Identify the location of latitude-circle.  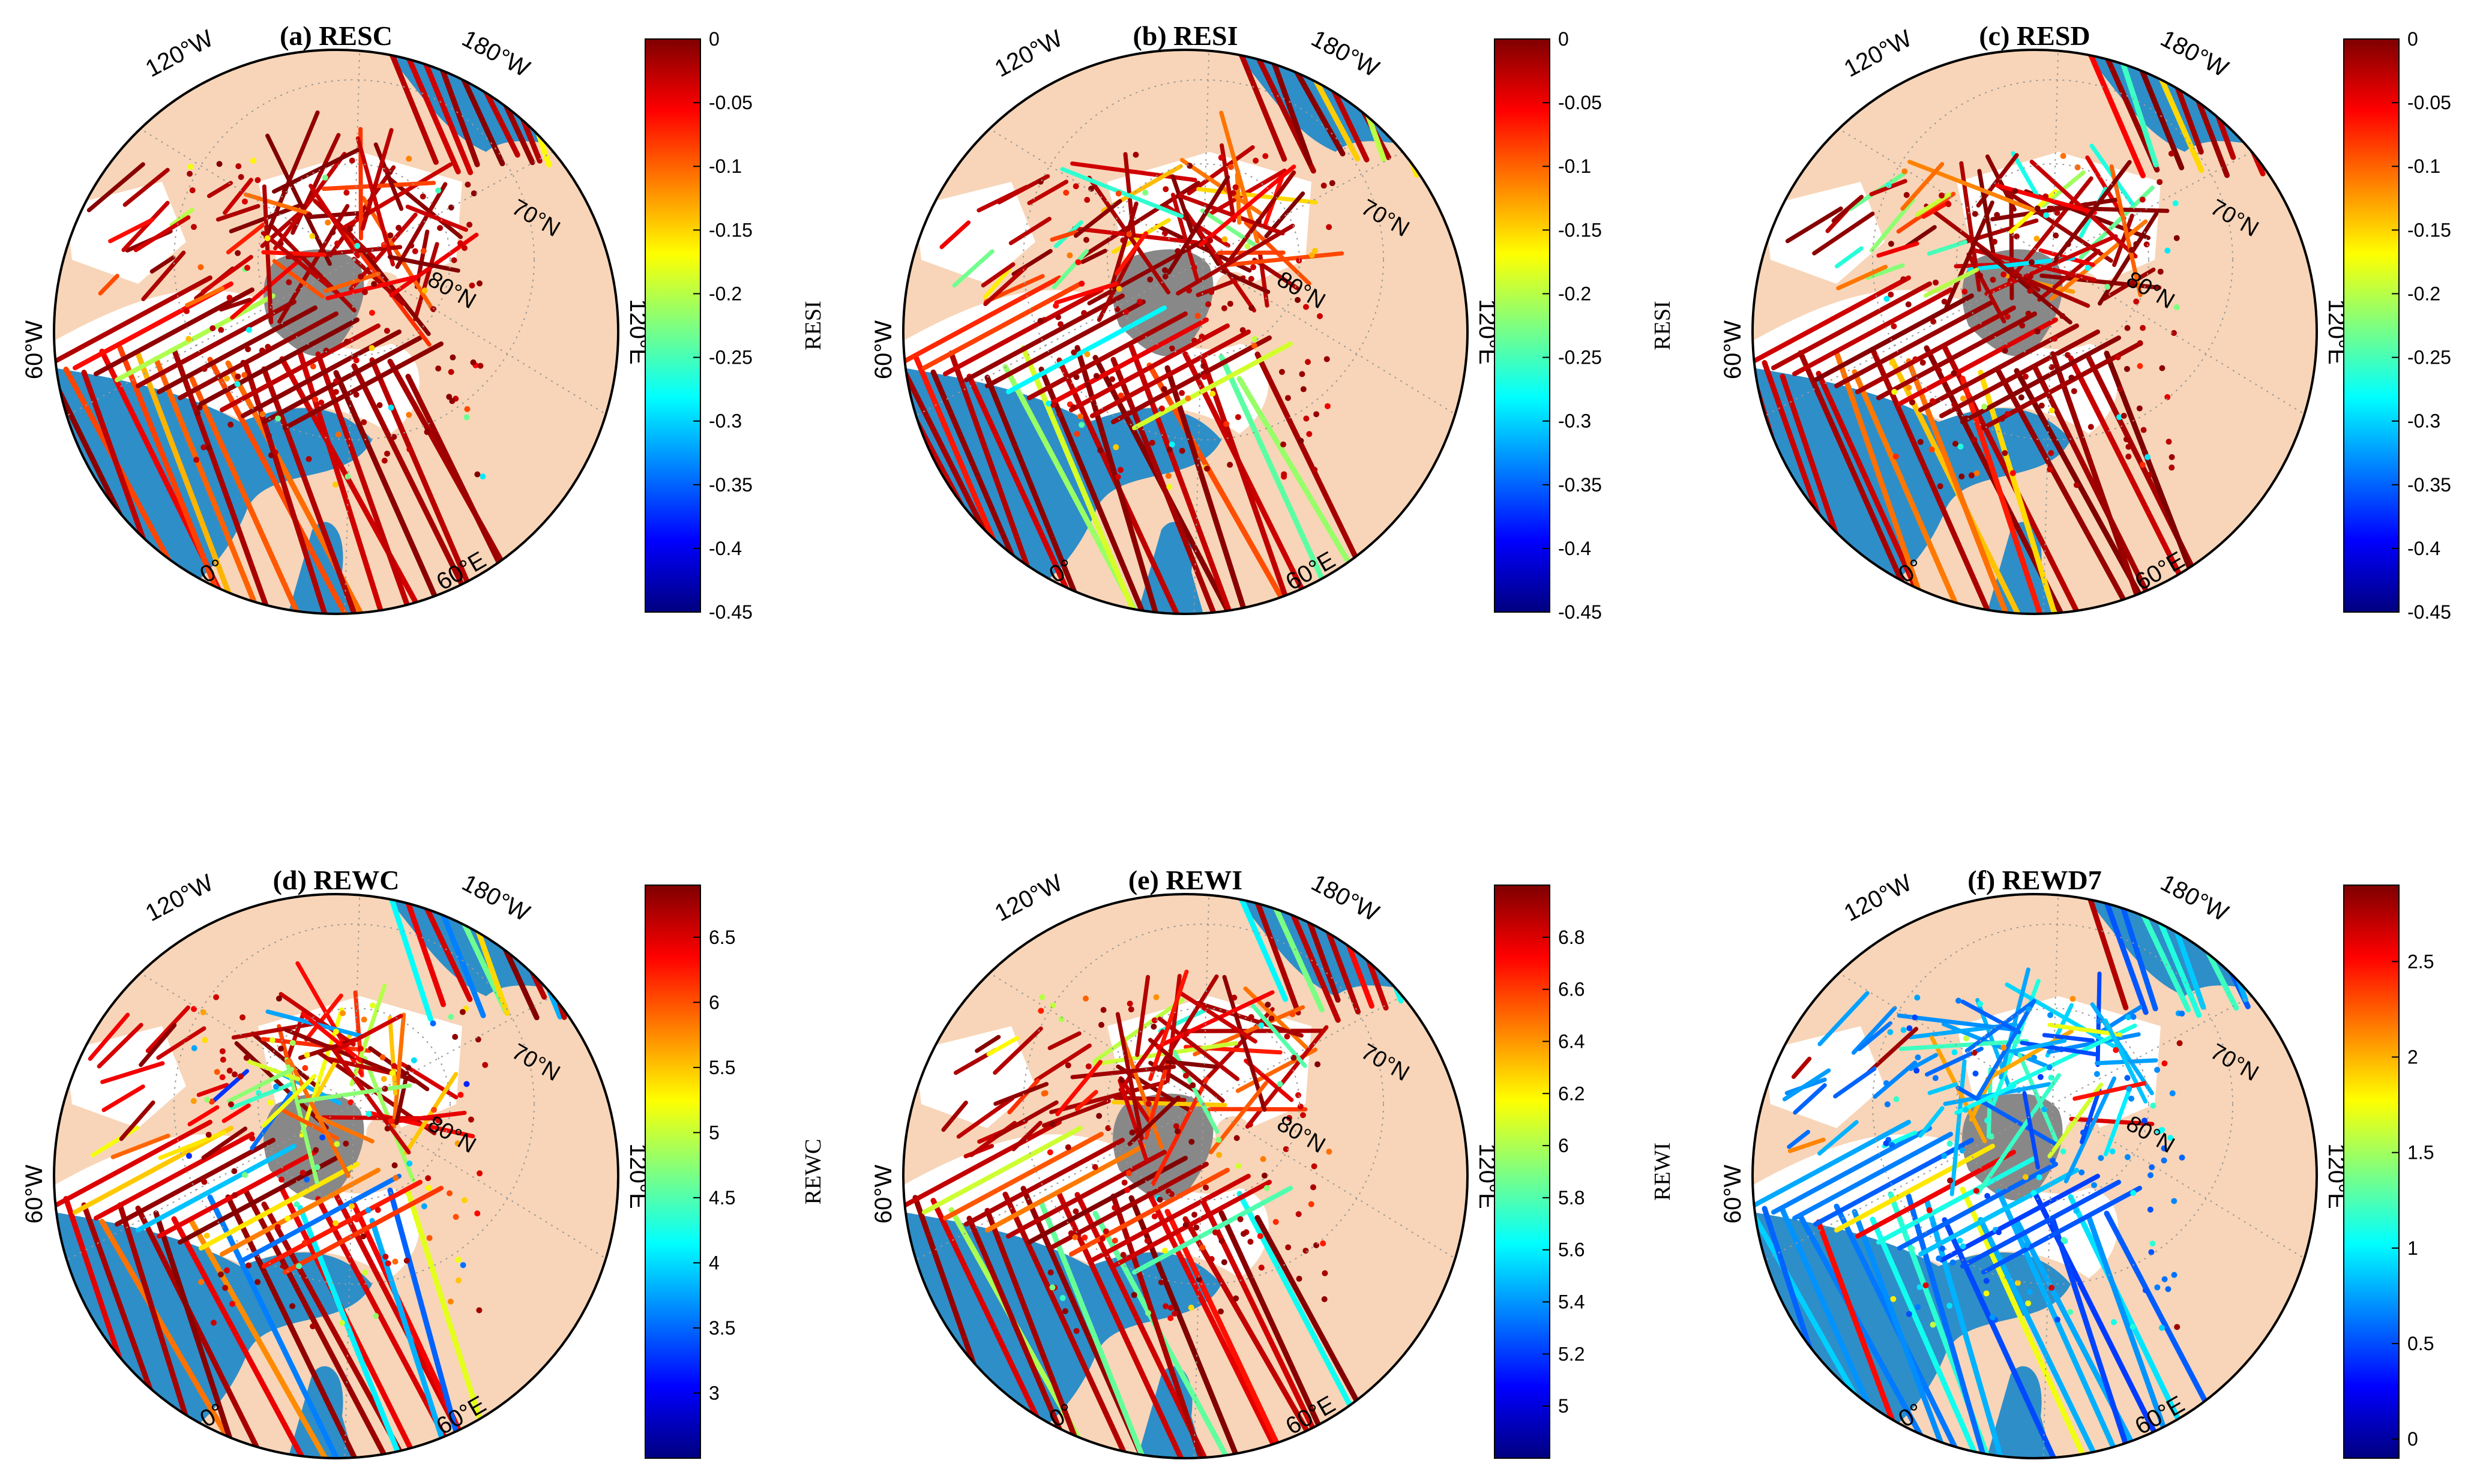
(1203, 1104).